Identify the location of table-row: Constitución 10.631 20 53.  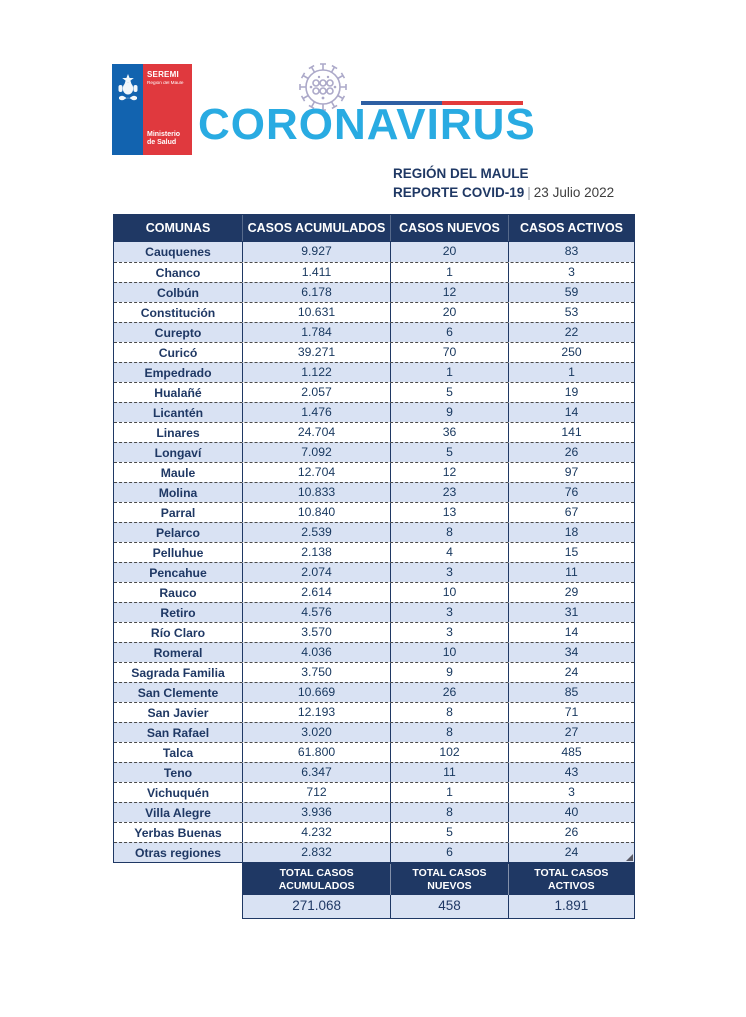
(374, 312).